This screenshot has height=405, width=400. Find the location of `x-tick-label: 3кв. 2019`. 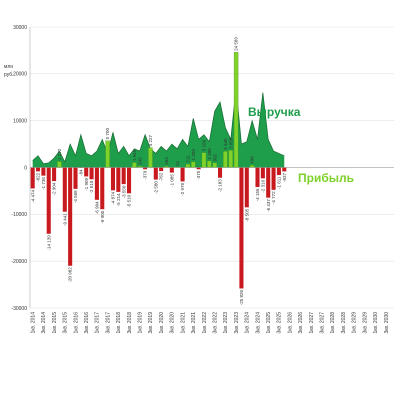

x-tick-label: 3кв. 2019 is located at coordinates (151, 323).